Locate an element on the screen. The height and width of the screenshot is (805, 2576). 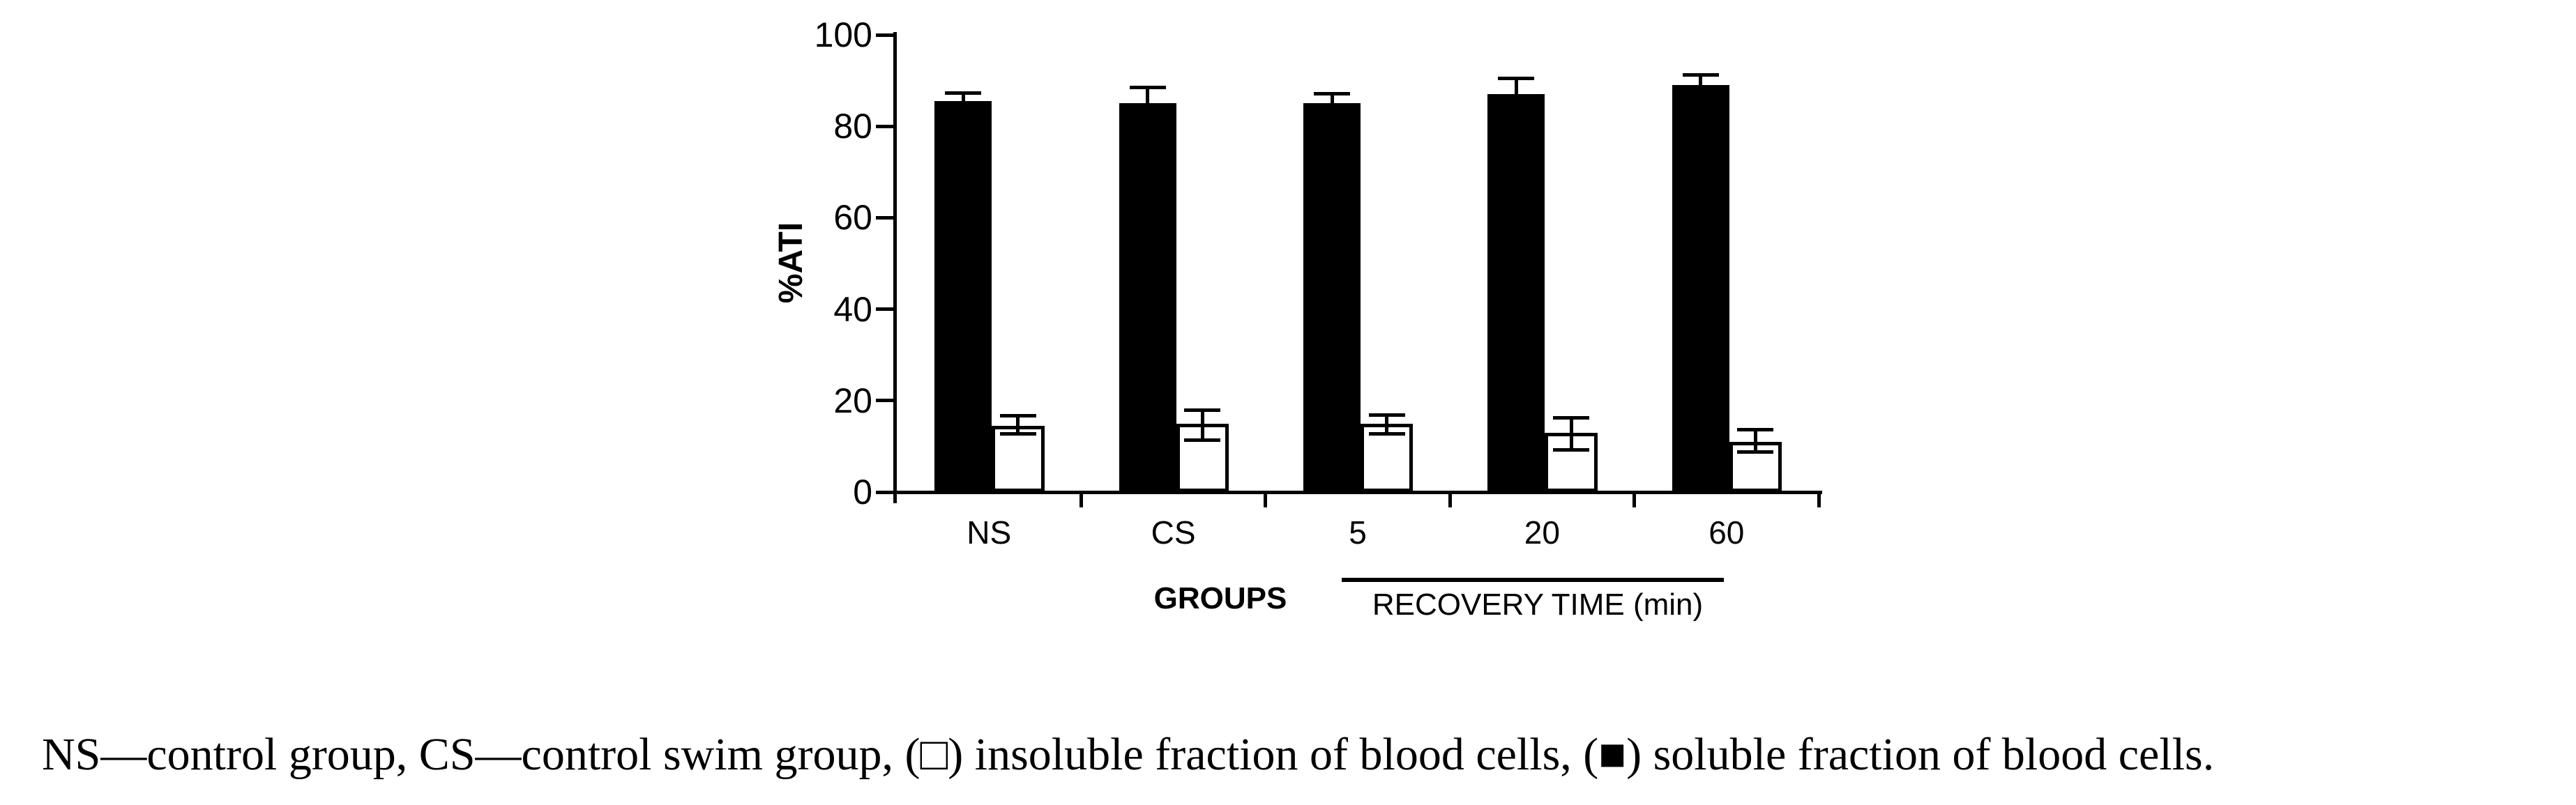
y-axis-line is located at coordinates (895, 267).